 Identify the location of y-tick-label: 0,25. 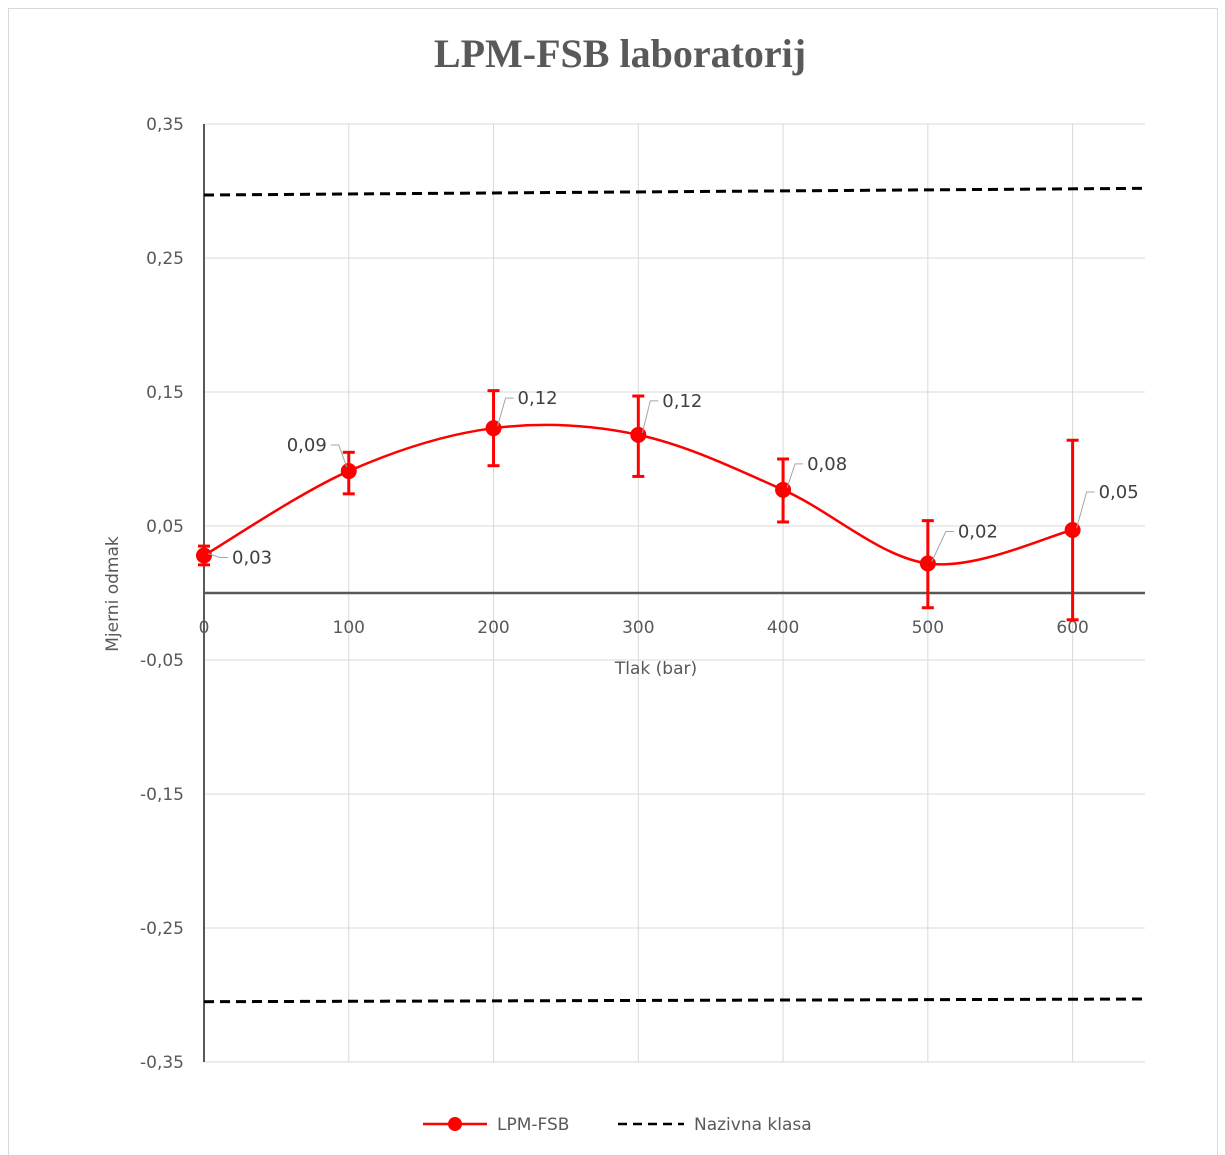
(165, 259).